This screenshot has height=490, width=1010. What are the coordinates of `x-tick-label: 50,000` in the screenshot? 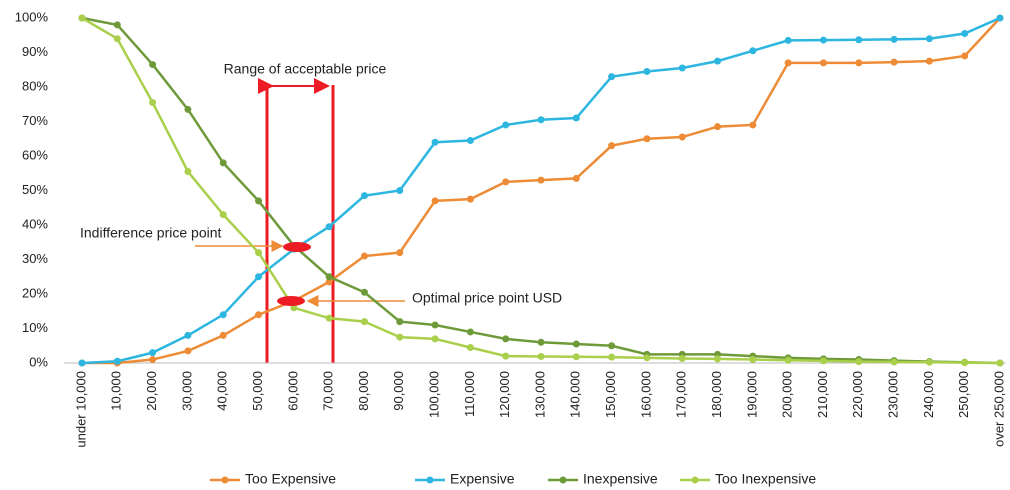 It's located at (257, 391).